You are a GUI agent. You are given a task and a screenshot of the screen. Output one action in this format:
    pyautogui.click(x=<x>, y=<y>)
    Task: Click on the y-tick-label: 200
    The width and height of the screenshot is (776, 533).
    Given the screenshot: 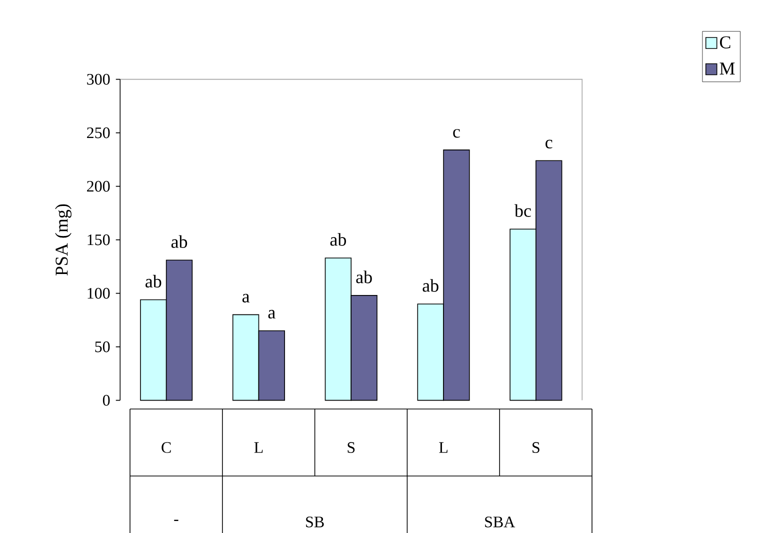 What is the action you would take?
    pyautogui.click(x=98, y=186)
    